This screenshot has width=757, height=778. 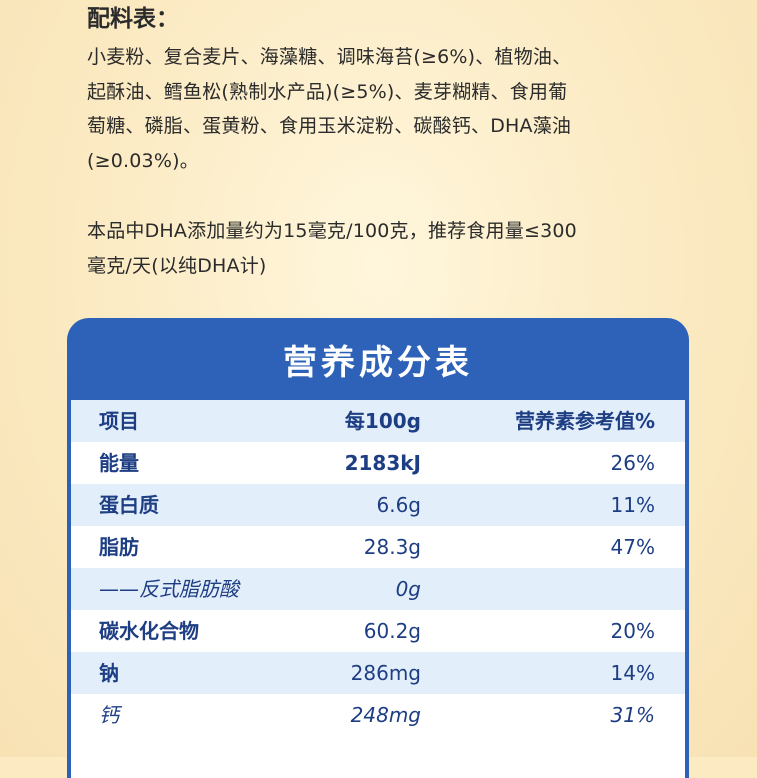 What do you see at coordinates (408, 589) in the screenshot?
I see `row-per100g: 0g` at bounding box center [408, 589].